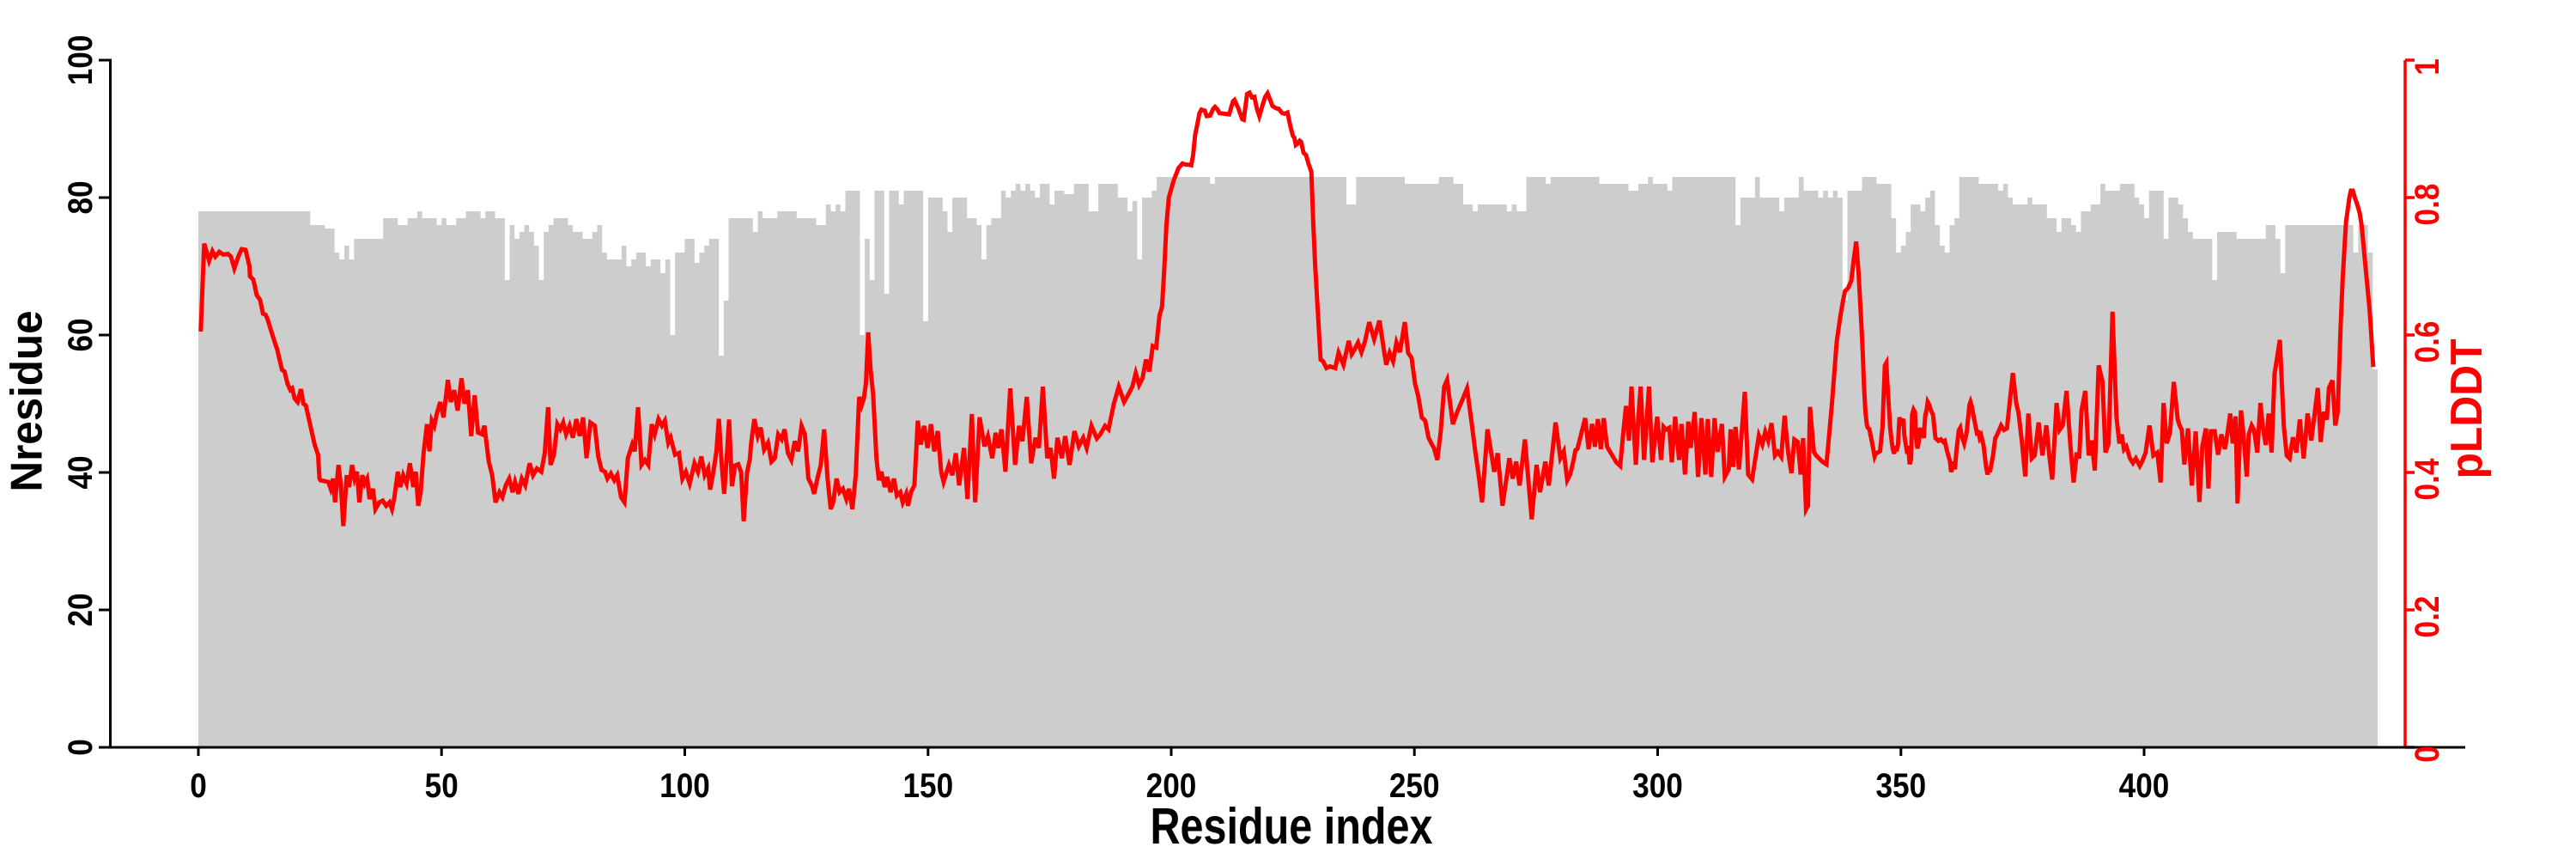  I want to click on svg-text: 0.4, so click(2427, 480).